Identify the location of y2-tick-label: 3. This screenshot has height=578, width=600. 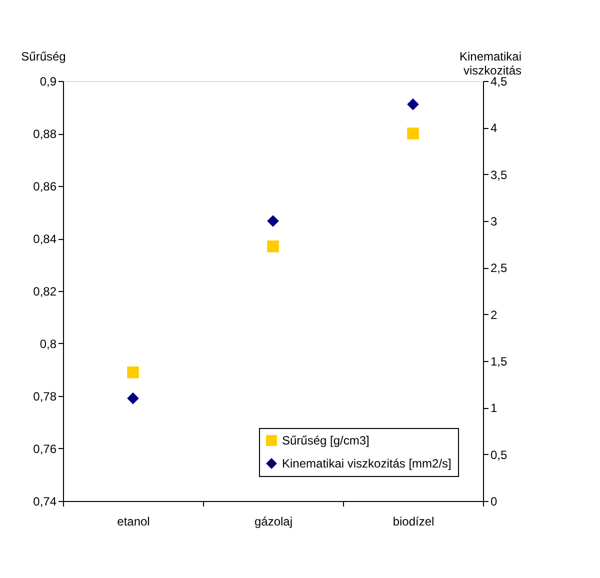
(494, 221).